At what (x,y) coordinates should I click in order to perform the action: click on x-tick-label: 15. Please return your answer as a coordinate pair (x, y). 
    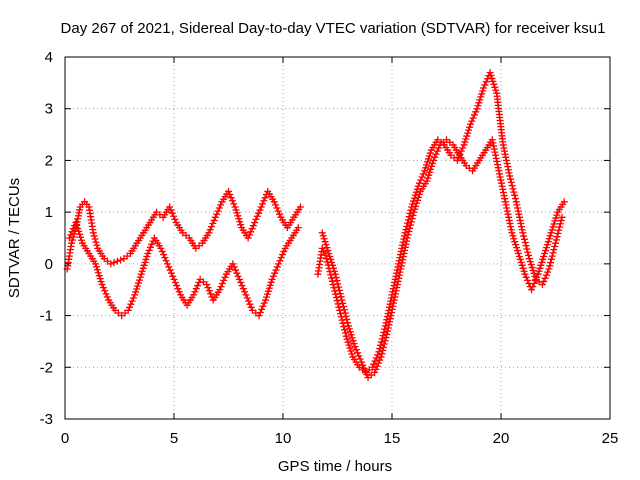
    Looking at the image, I should click on (392, 438).